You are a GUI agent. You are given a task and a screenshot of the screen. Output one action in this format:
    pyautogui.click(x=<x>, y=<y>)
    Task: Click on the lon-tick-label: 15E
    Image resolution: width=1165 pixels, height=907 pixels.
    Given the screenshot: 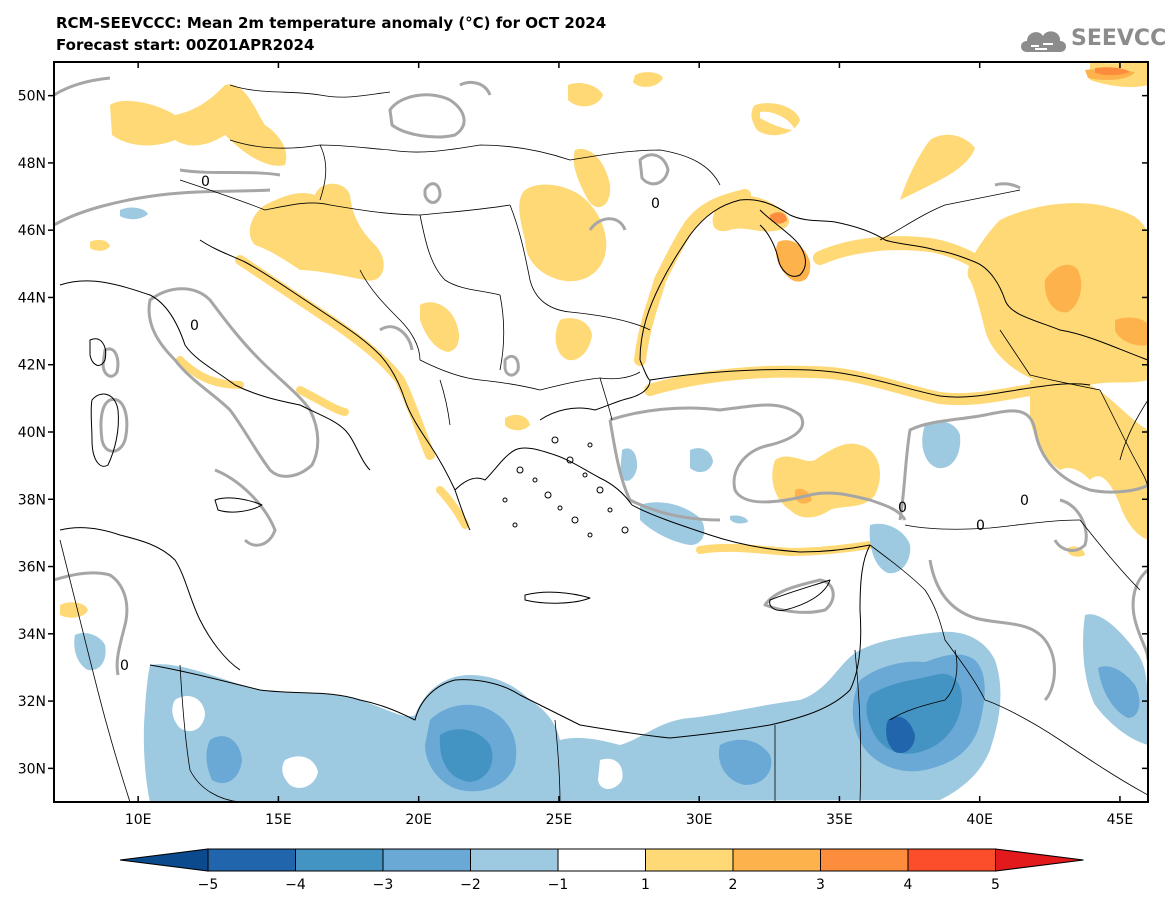 What is the action you would take?
    pyautogui.click(x=278, y=820)
    